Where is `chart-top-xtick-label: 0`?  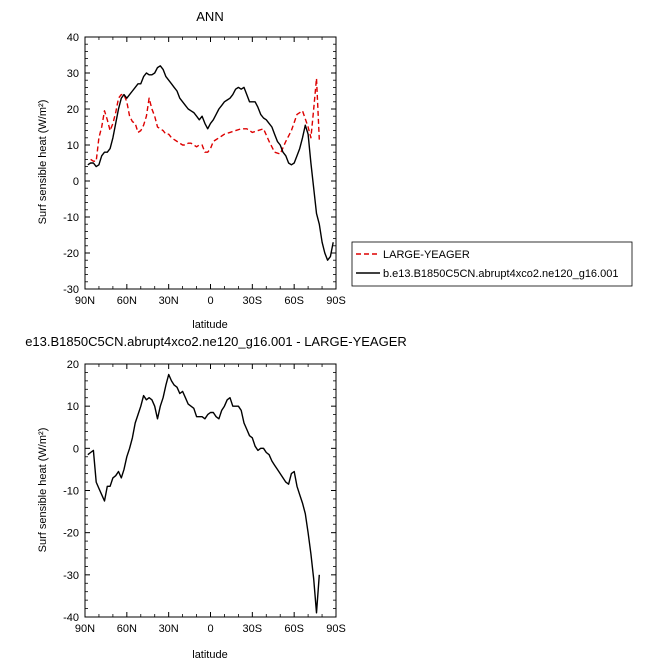 chart-top-xtick-label: 0 is located at coordinates (210, 301).